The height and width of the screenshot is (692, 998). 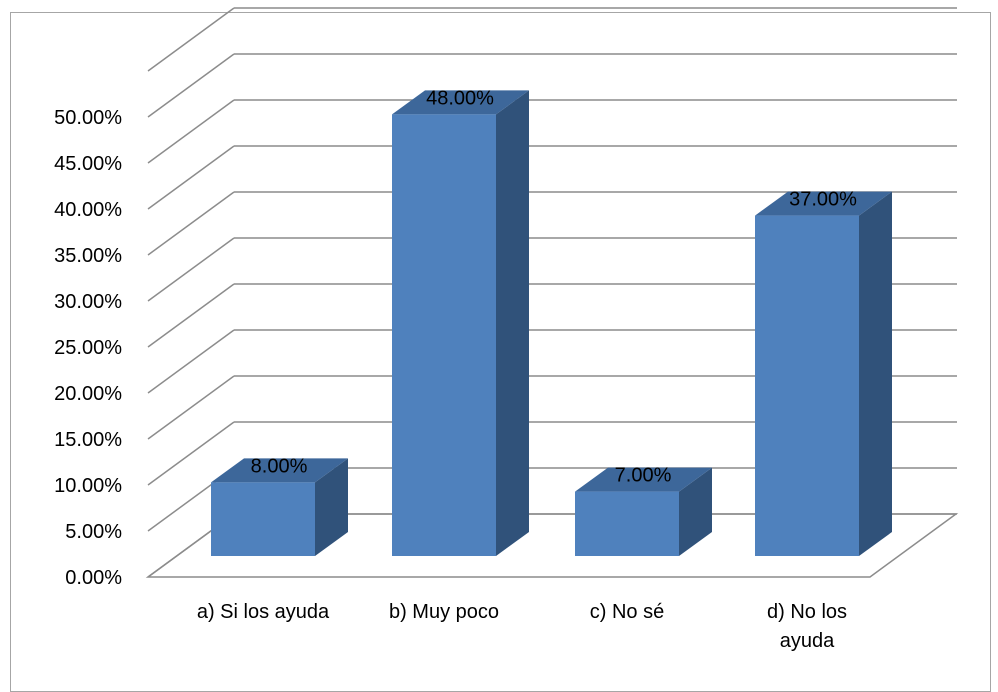 What do you see at coordinates (807, 641) in the screenshot?
I see `category-label: ayuda` at bounding box center [807, 641].